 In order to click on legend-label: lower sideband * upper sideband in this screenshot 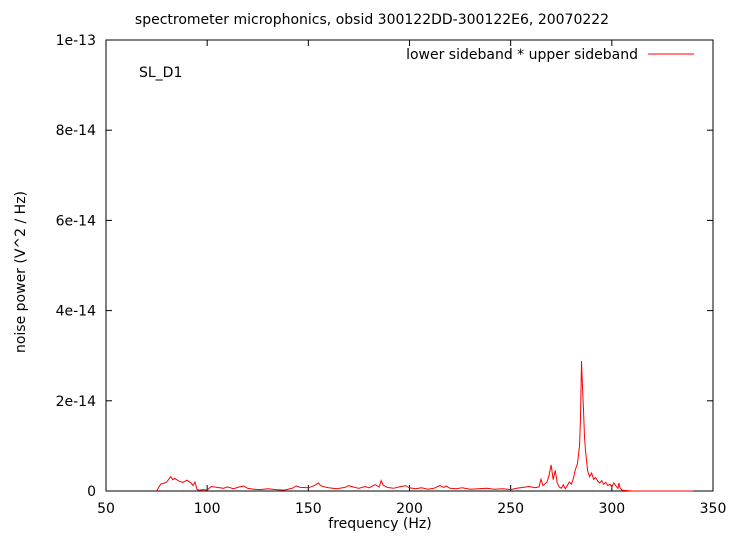, I will do `click(522, 55)`.